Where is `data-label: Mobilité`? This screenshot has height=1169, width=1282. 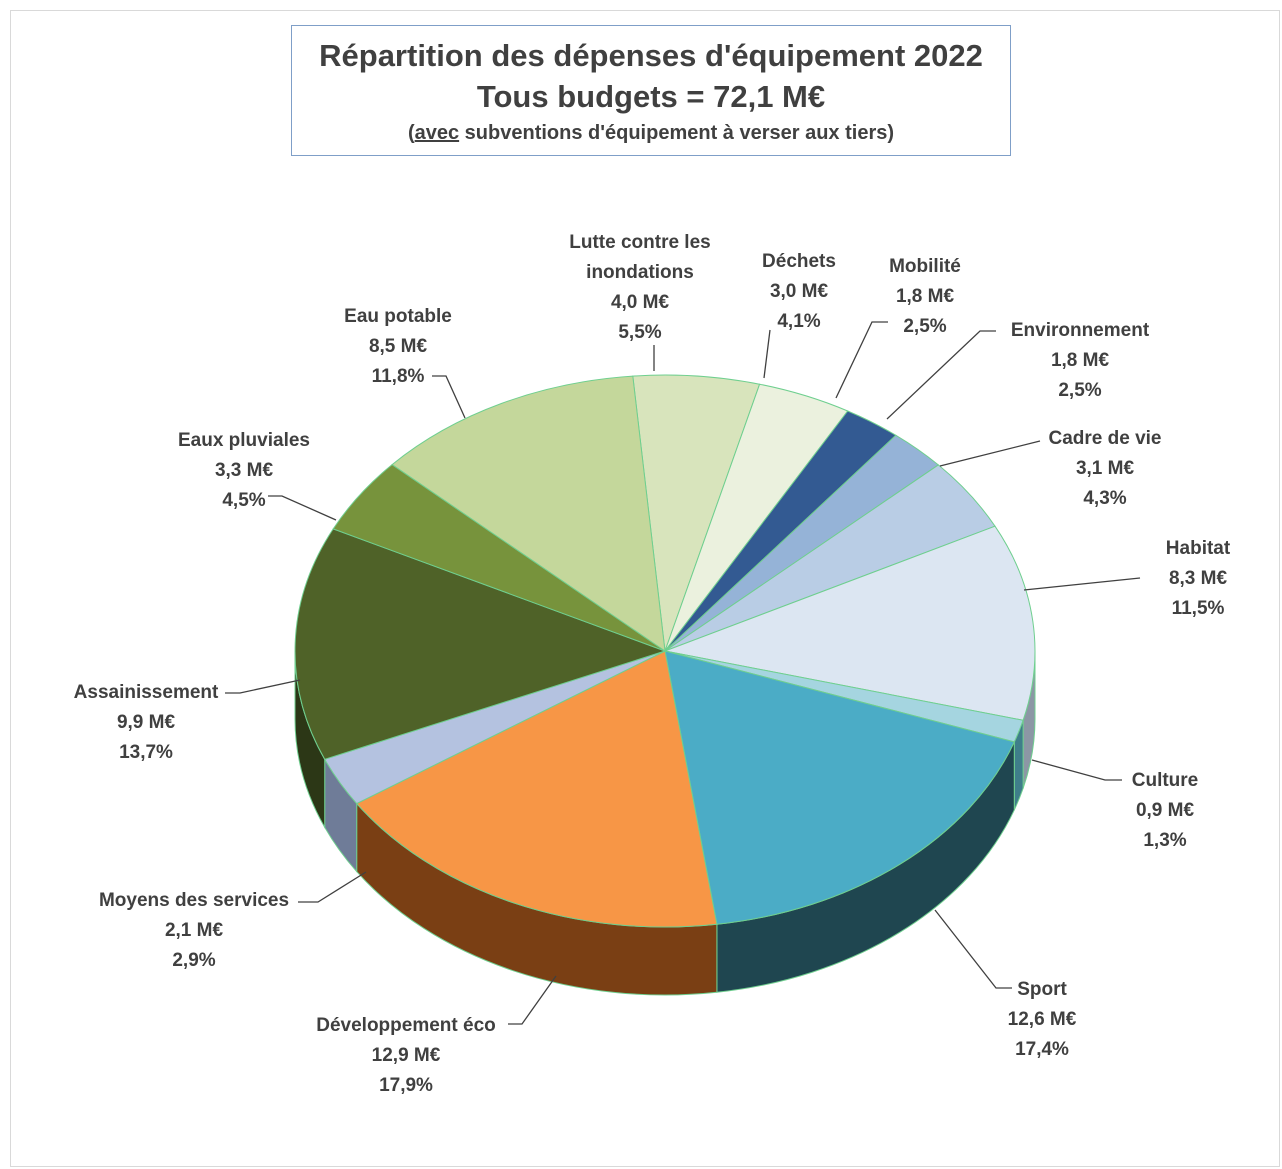
data-label: Mobilité is located at coordinates (925, 266).